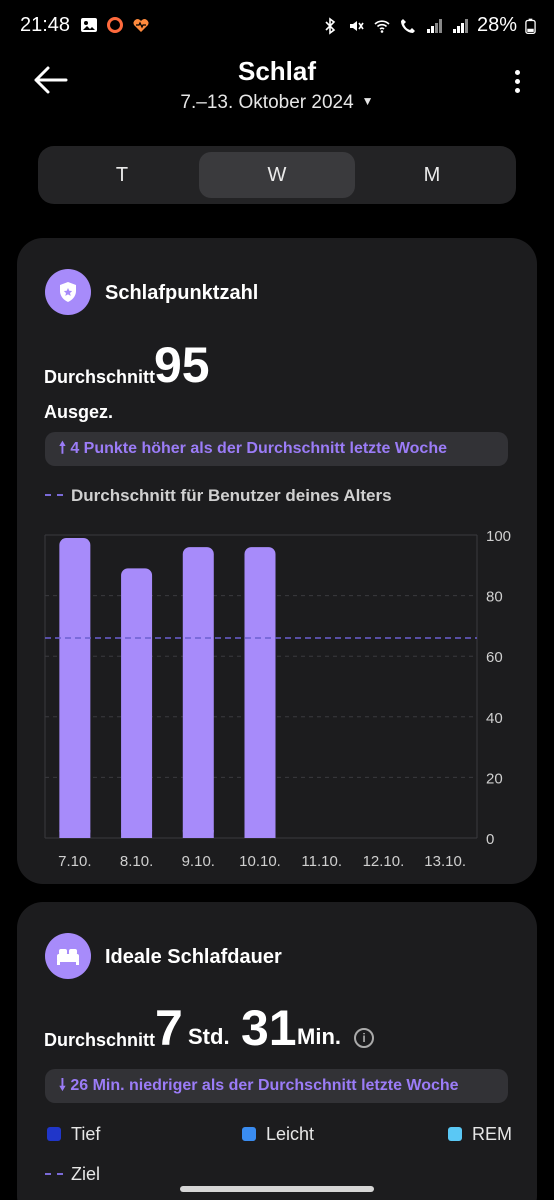 This screenshot has width=554, height=1200. I want to click on legend-light: Leicht, so click(278, 1134).